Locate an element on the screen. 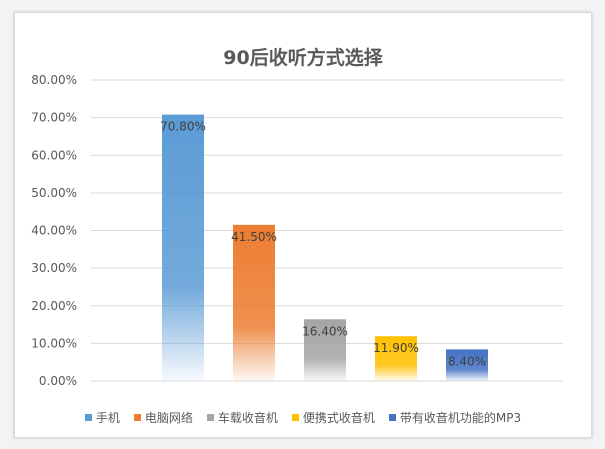 The width and height of the screenshot is (605, 449). chart-title: 90后收听方式选择 is located at coordinates (303, 58).